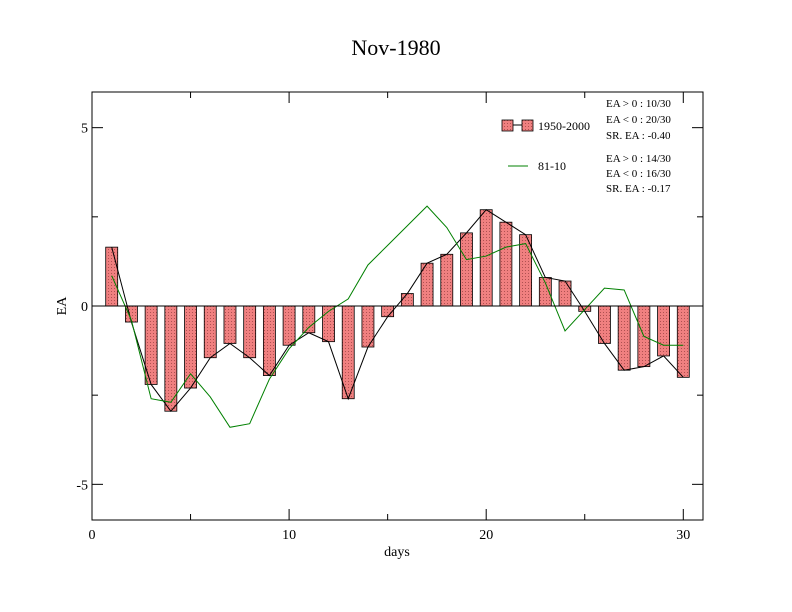 The width and height of the screenshot is (792, 612). What do you see at coordinates (527, 125) in the screenshot?
I see `legend-swatch-right` at bounding box center [527, 125].